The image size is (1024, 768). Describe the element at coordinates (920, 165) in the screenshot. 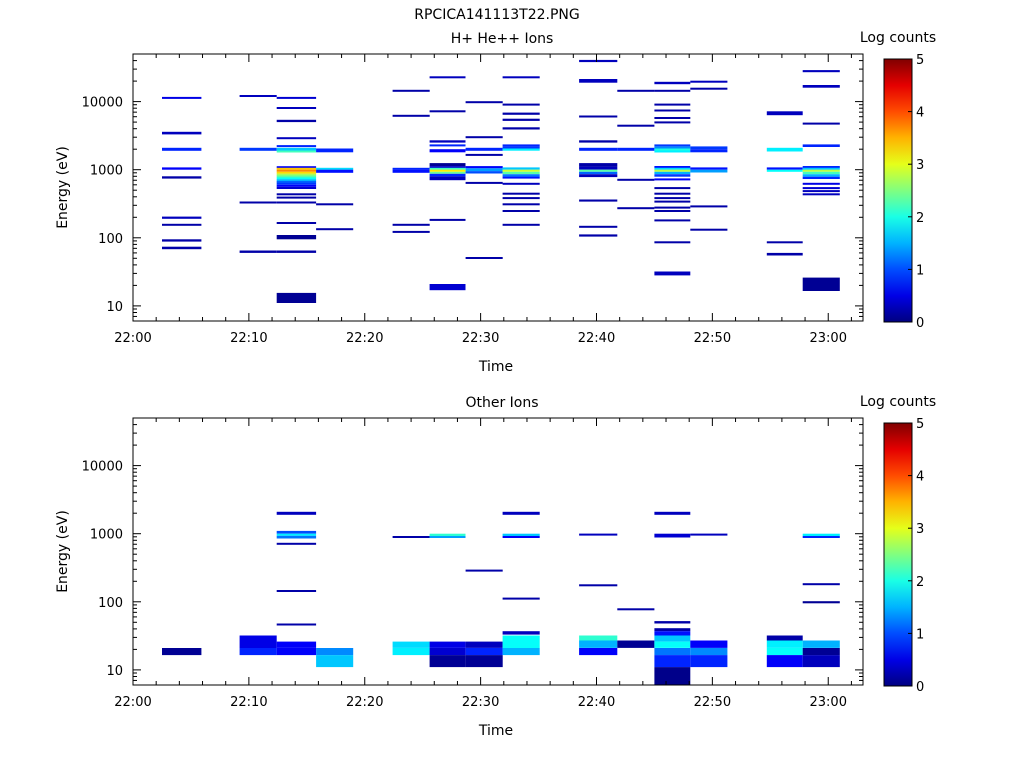

I see `colorbar-tick-label: 3` at that location.